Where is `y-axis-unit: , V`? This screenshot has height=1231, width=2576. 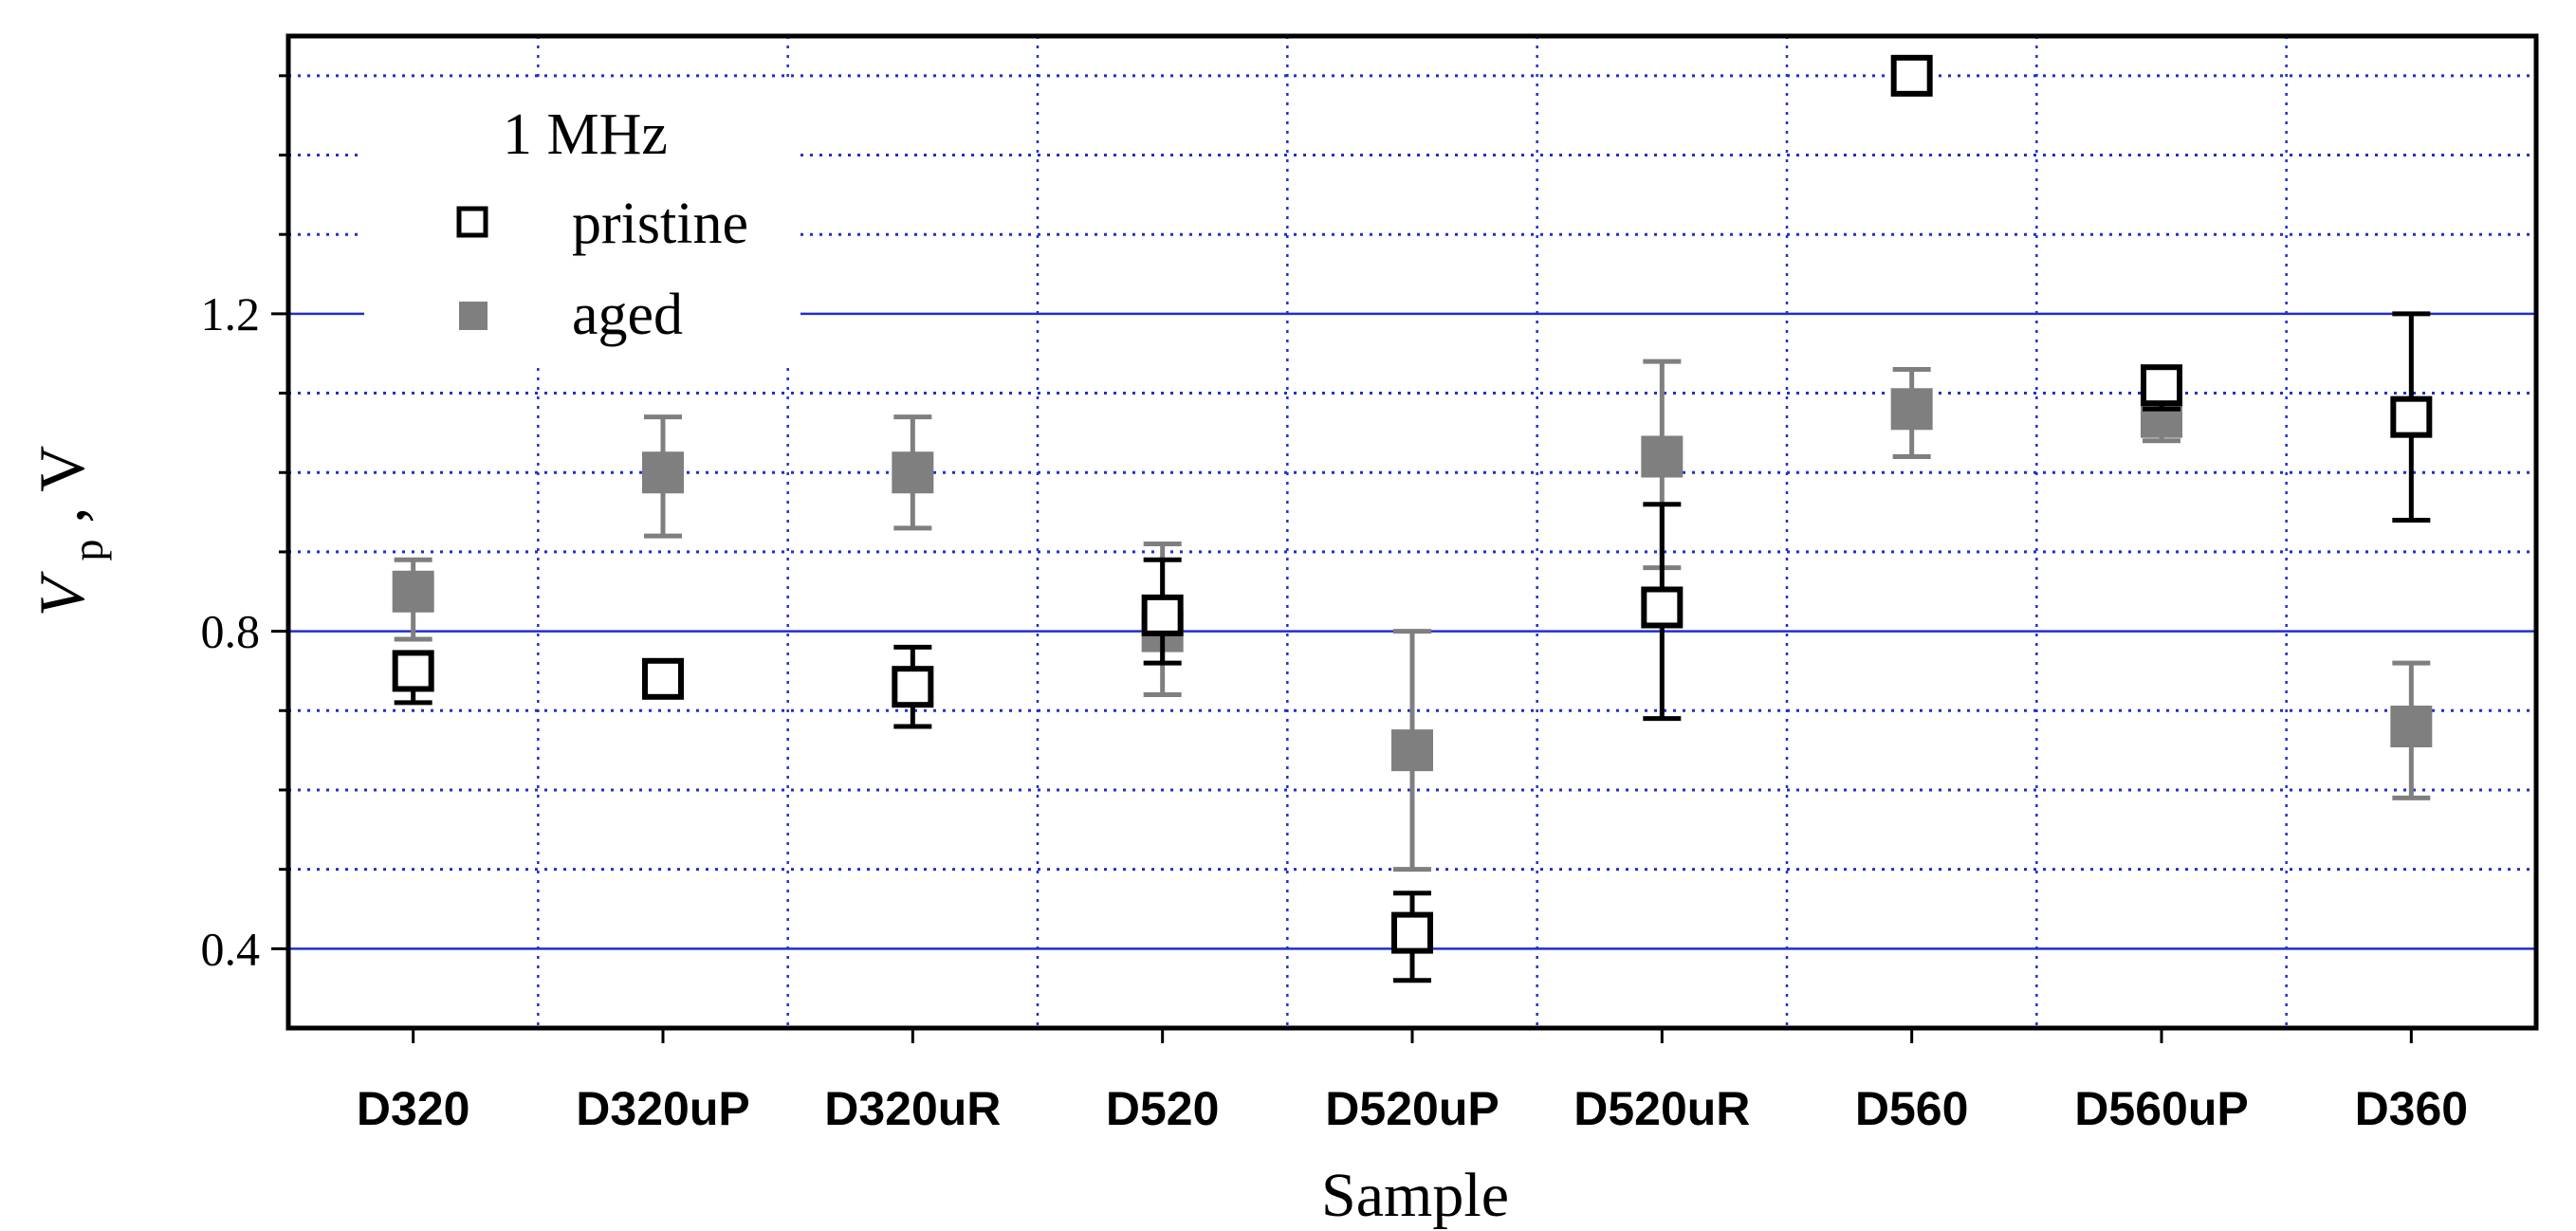 y-axis-unit: , V is located at coordinates (62, 485).